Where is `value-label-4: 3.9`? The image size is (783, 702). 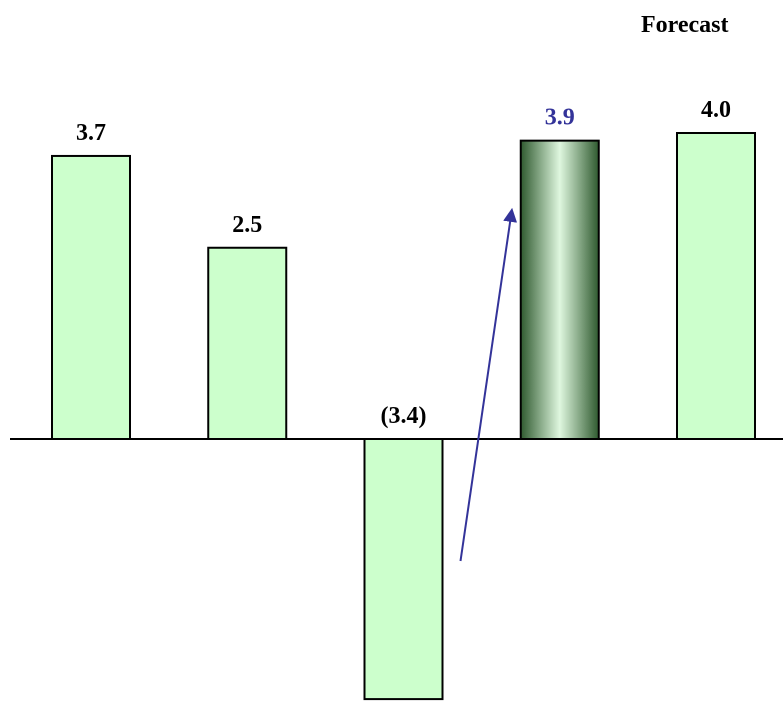 value-label-4: 3.9 is located at coordinates (560, 118).